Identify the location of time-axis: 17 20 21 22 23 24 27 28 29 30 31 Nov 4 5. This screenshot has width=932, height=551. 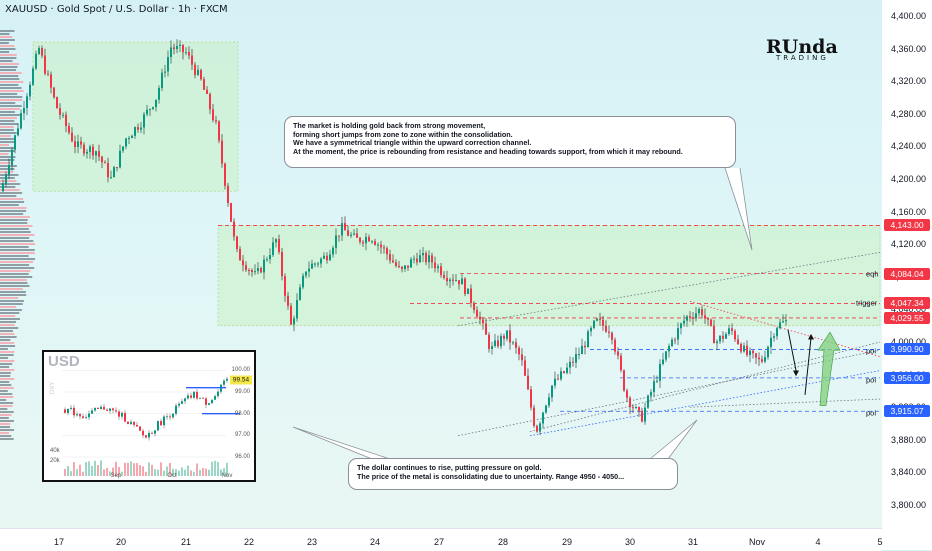
(441, 539).